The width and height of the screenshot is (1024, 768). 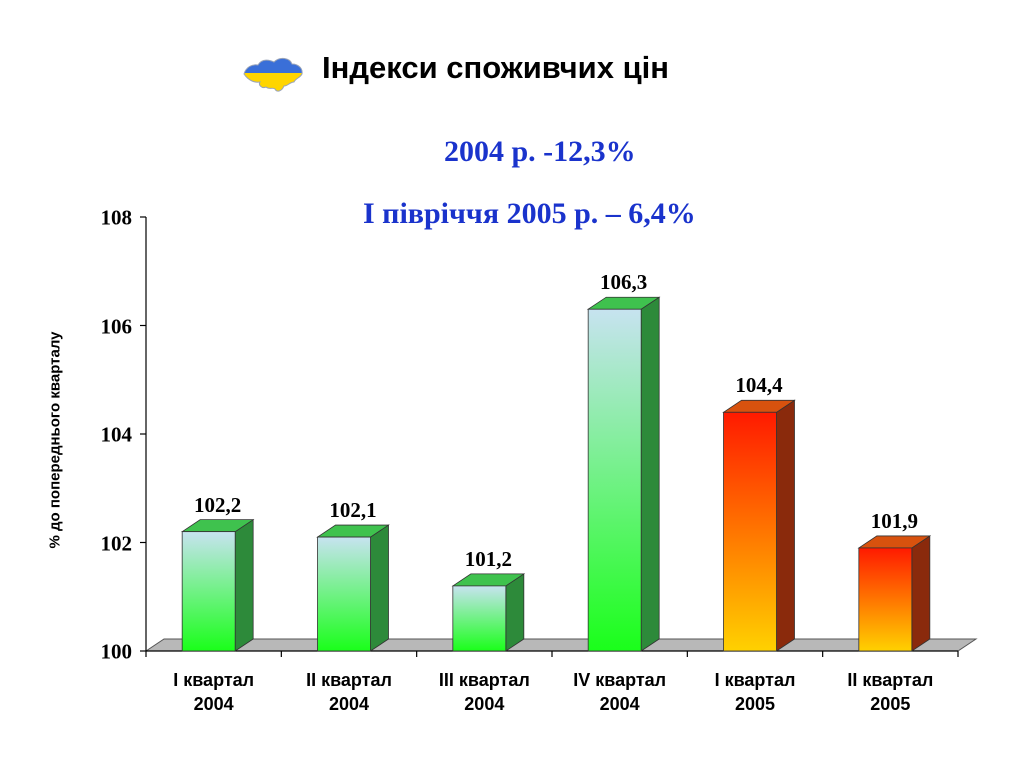 I want to click on y-tick-label: 106, so click(x=116, y=326).